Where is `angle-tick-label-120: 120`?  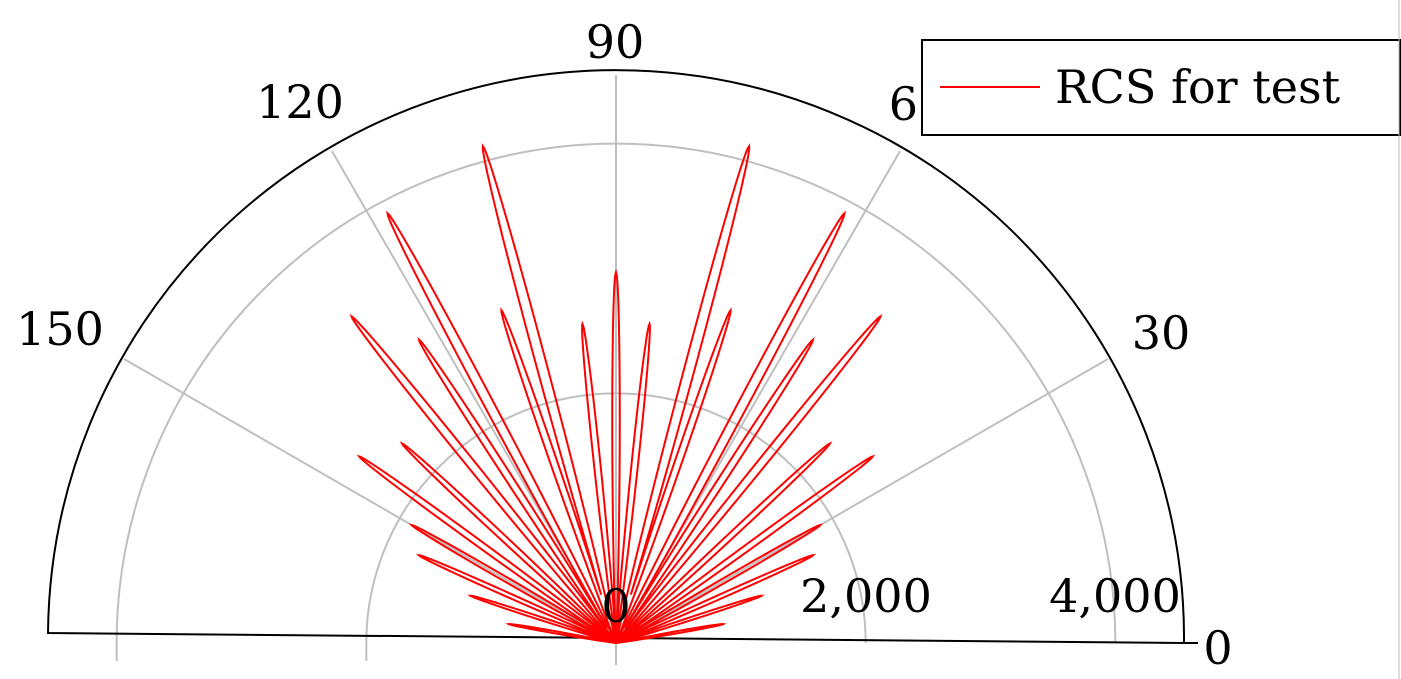
angle-tick-label-120: 120 is located at coordinates (300, 102).